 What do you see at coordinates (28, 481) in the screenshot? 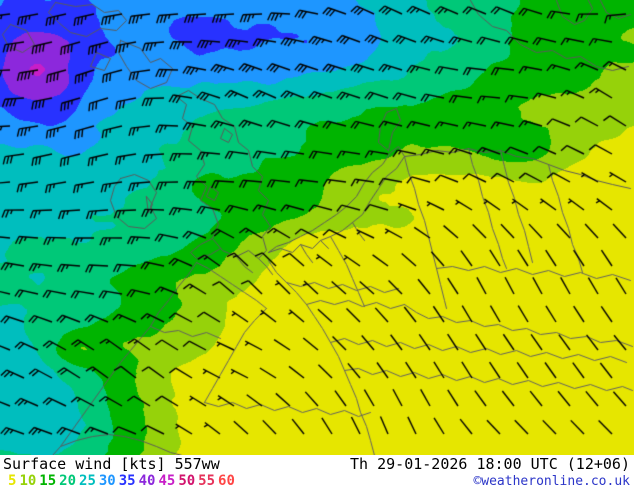
I see `legend-tick-10: 10` at bounding box center [28, 481].